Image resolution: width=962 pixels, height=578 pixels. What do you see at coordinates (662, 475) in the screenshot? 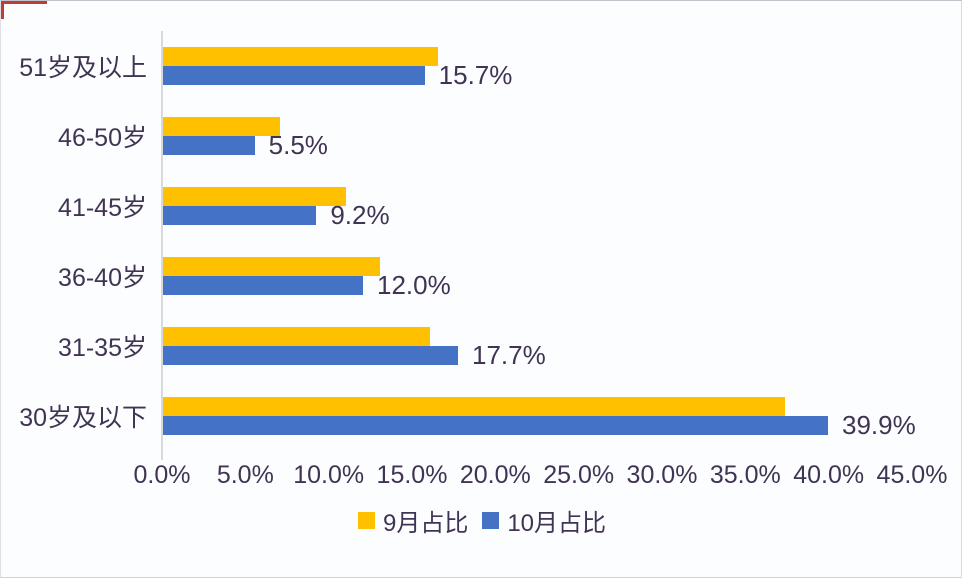
I see `x-tick-label: 30.0%` at bounding box center [662, 475].